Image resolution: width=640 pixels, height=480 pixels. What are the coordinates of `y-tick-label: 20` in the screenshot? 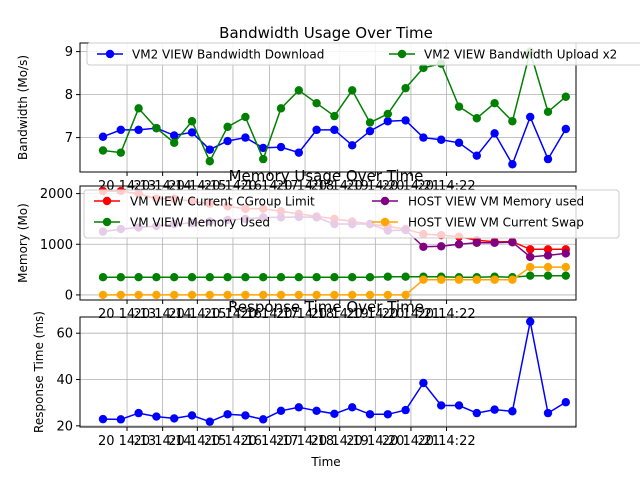 It's located at (64, 426).